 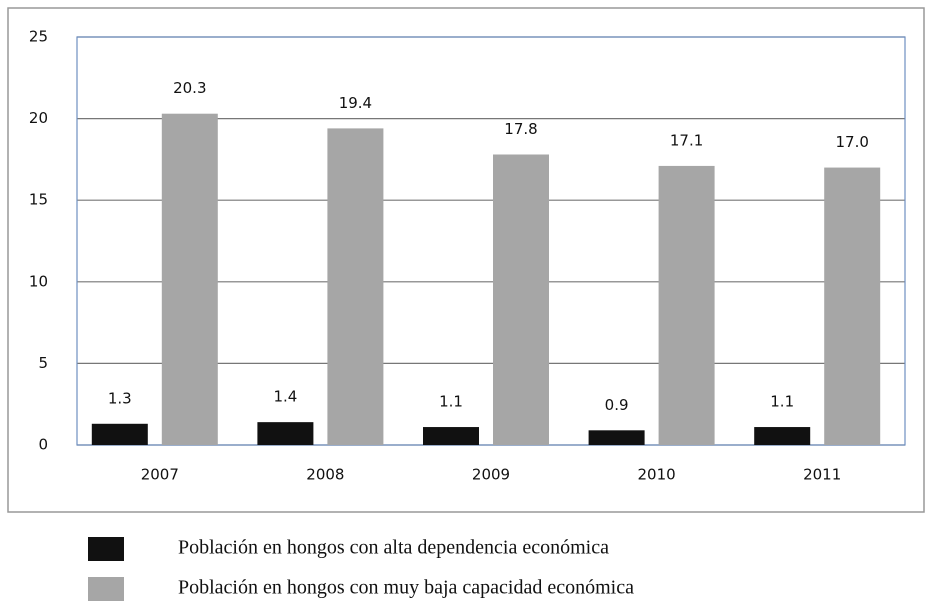 I want to click on x-tick-label: 2010, so click(x=657, y=475).